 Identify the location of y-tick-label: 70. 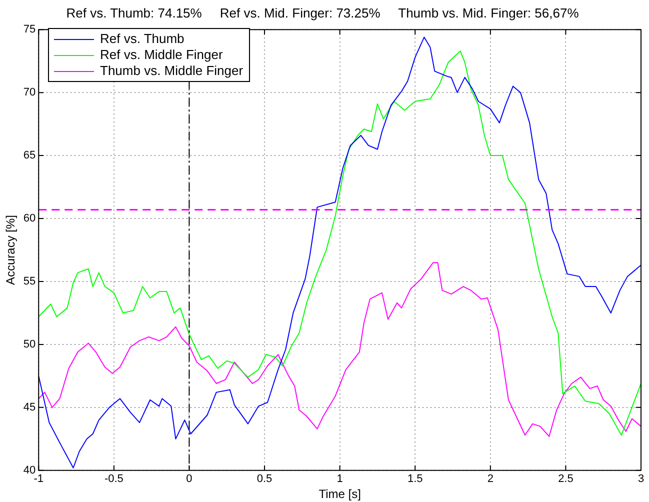
(29, 92).